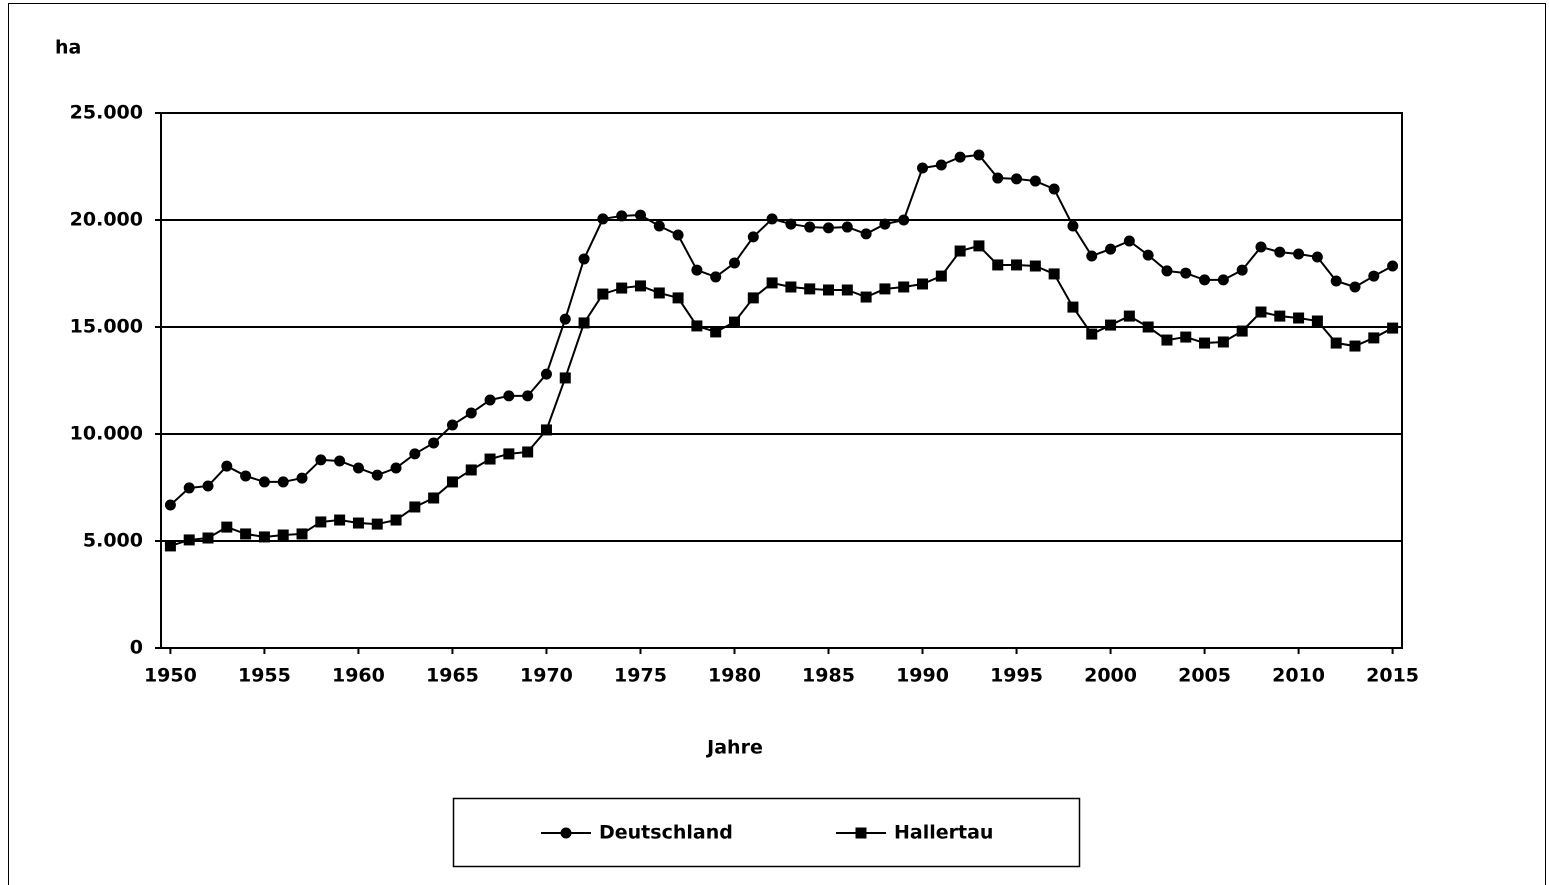 The image size is (1549, 885). I want to click on y-tick-label: 0, so click(136, 648).